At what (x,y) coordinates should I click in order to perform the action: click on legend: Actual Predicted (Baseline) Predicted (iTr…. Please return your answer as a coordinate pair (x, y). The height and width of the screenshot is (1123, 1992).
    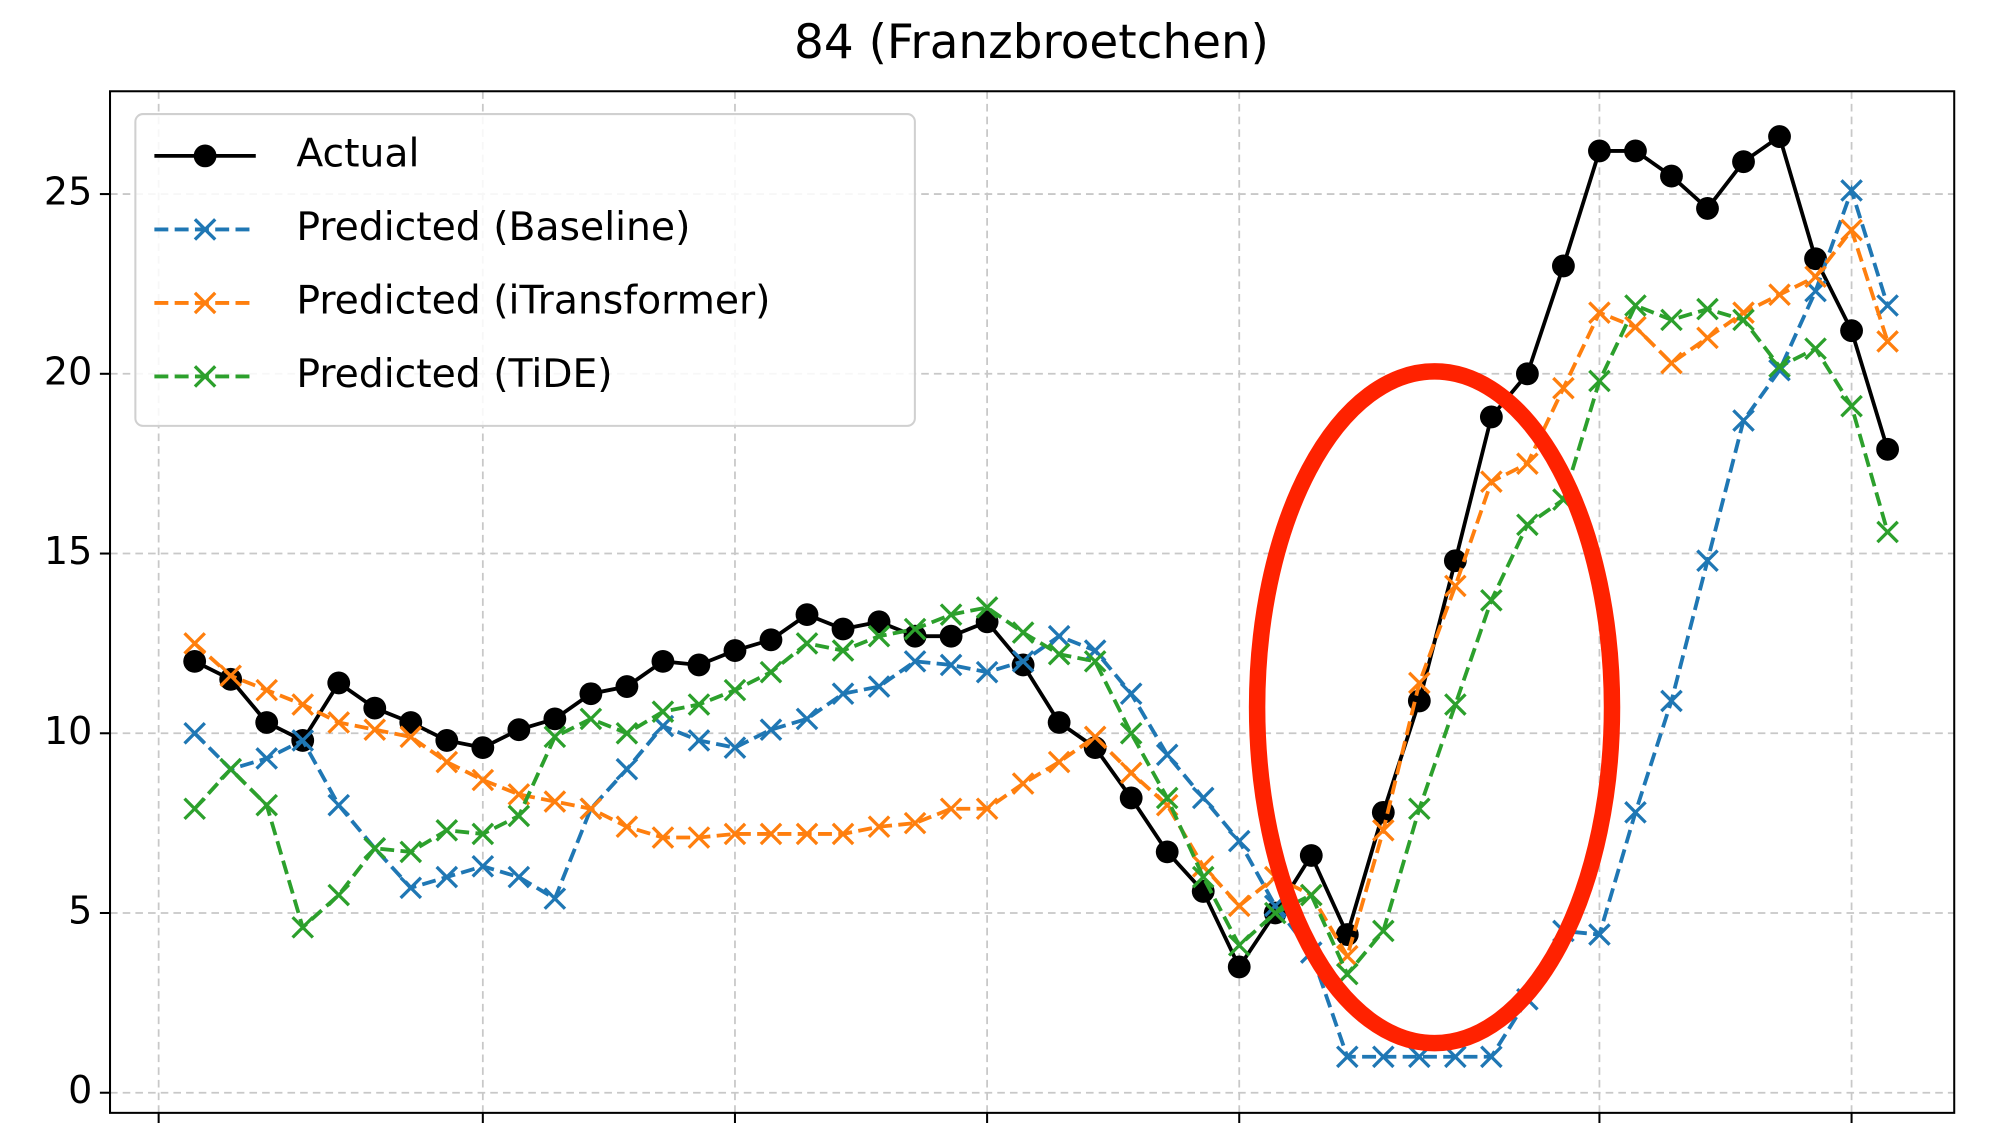
    Looking at the image, I should click on (525, 270).